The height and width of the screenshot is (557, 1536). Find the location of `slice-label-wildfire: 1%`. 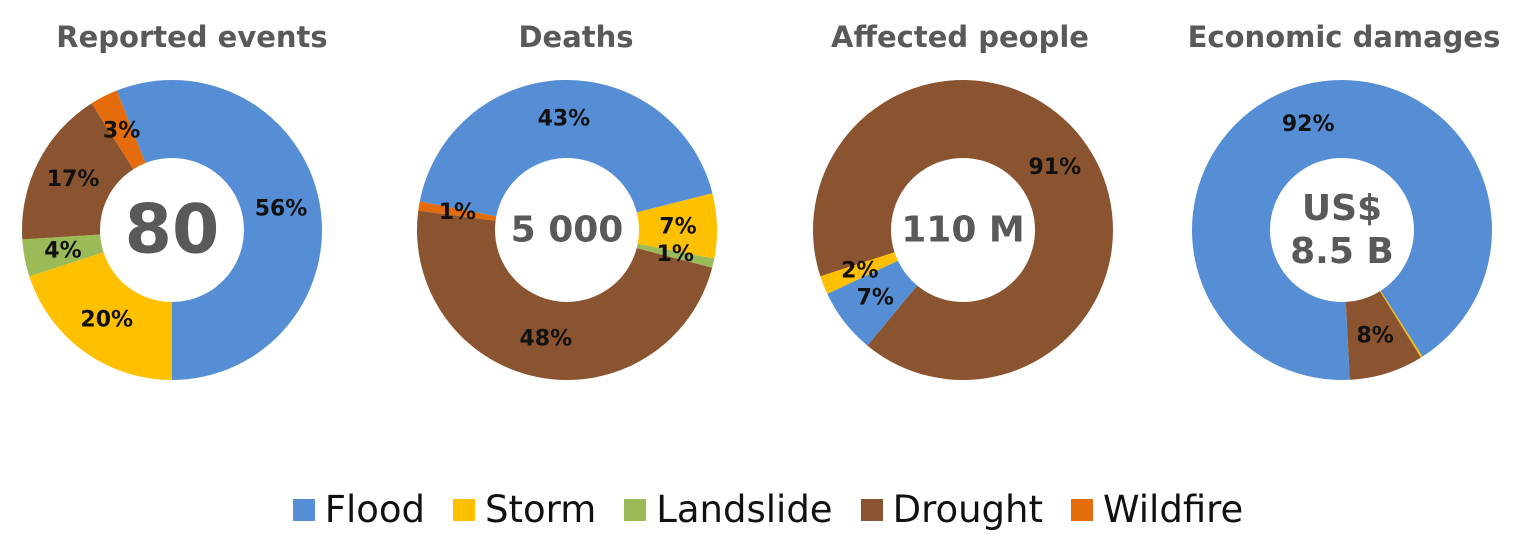

slice-label-wildfire: 1% is located at coordinates (457, 212).